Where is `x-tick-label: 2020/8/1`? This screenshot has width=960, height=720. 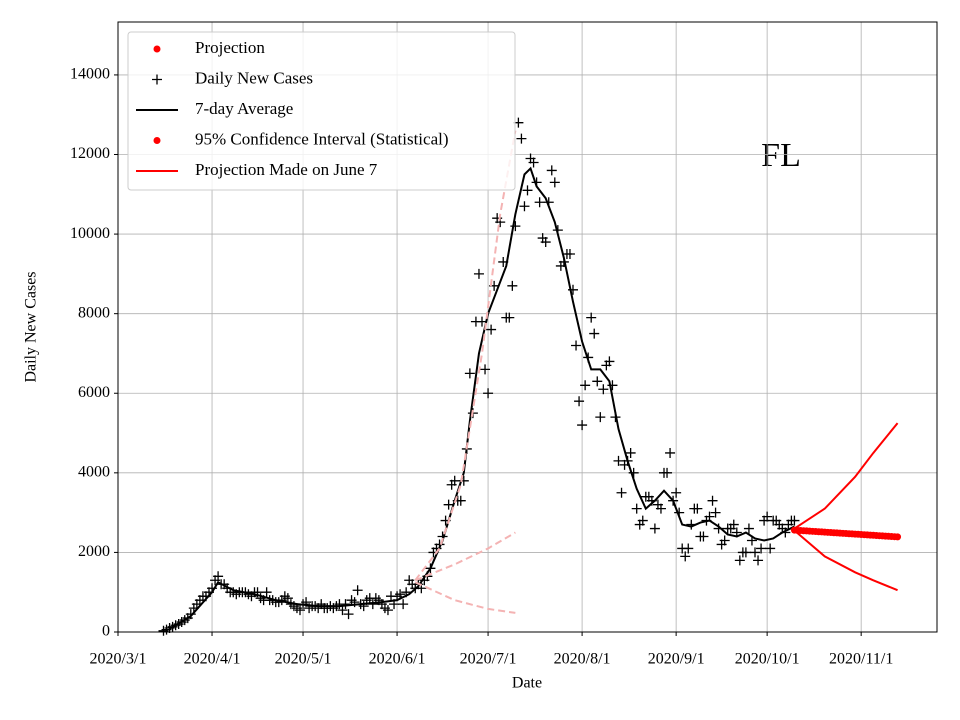
x-tick-label: 2020/8/1 is located at coordinates (582, 659).